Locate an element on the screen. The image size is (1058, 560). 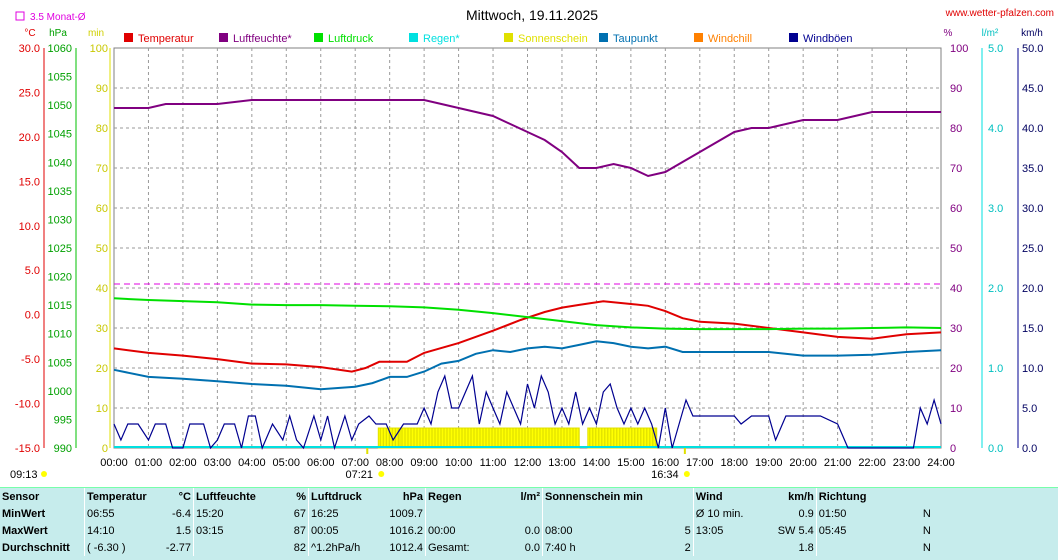
stats-cell: 82 is located at coordinates (299, 547).